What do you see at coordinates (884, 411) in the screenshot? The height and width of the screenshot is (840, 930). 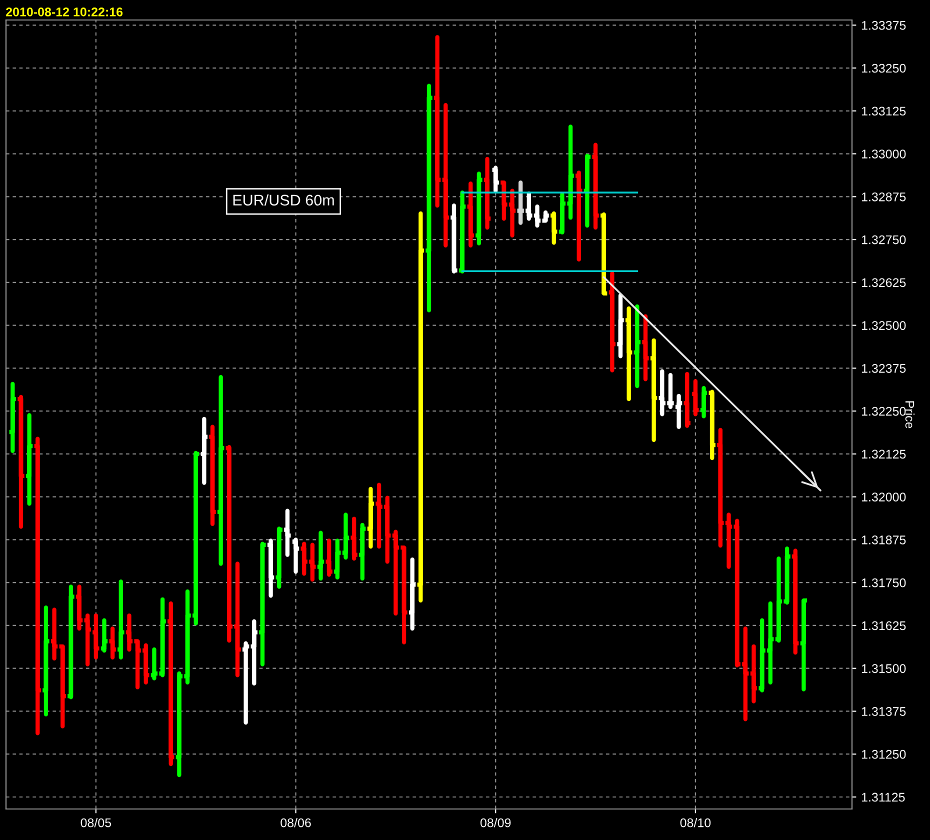 I see `y-tick-label: 1.32250` at bounding box center [884, 411].